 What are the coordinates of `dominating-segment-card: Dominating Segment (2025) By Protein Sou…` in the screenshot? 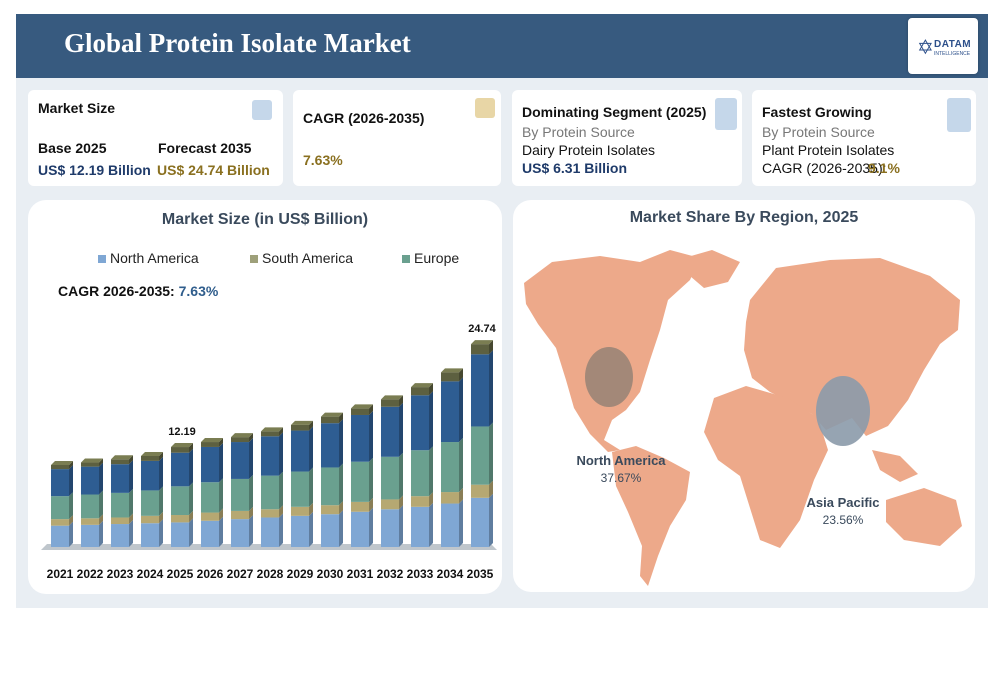 It's located at (627, 138).